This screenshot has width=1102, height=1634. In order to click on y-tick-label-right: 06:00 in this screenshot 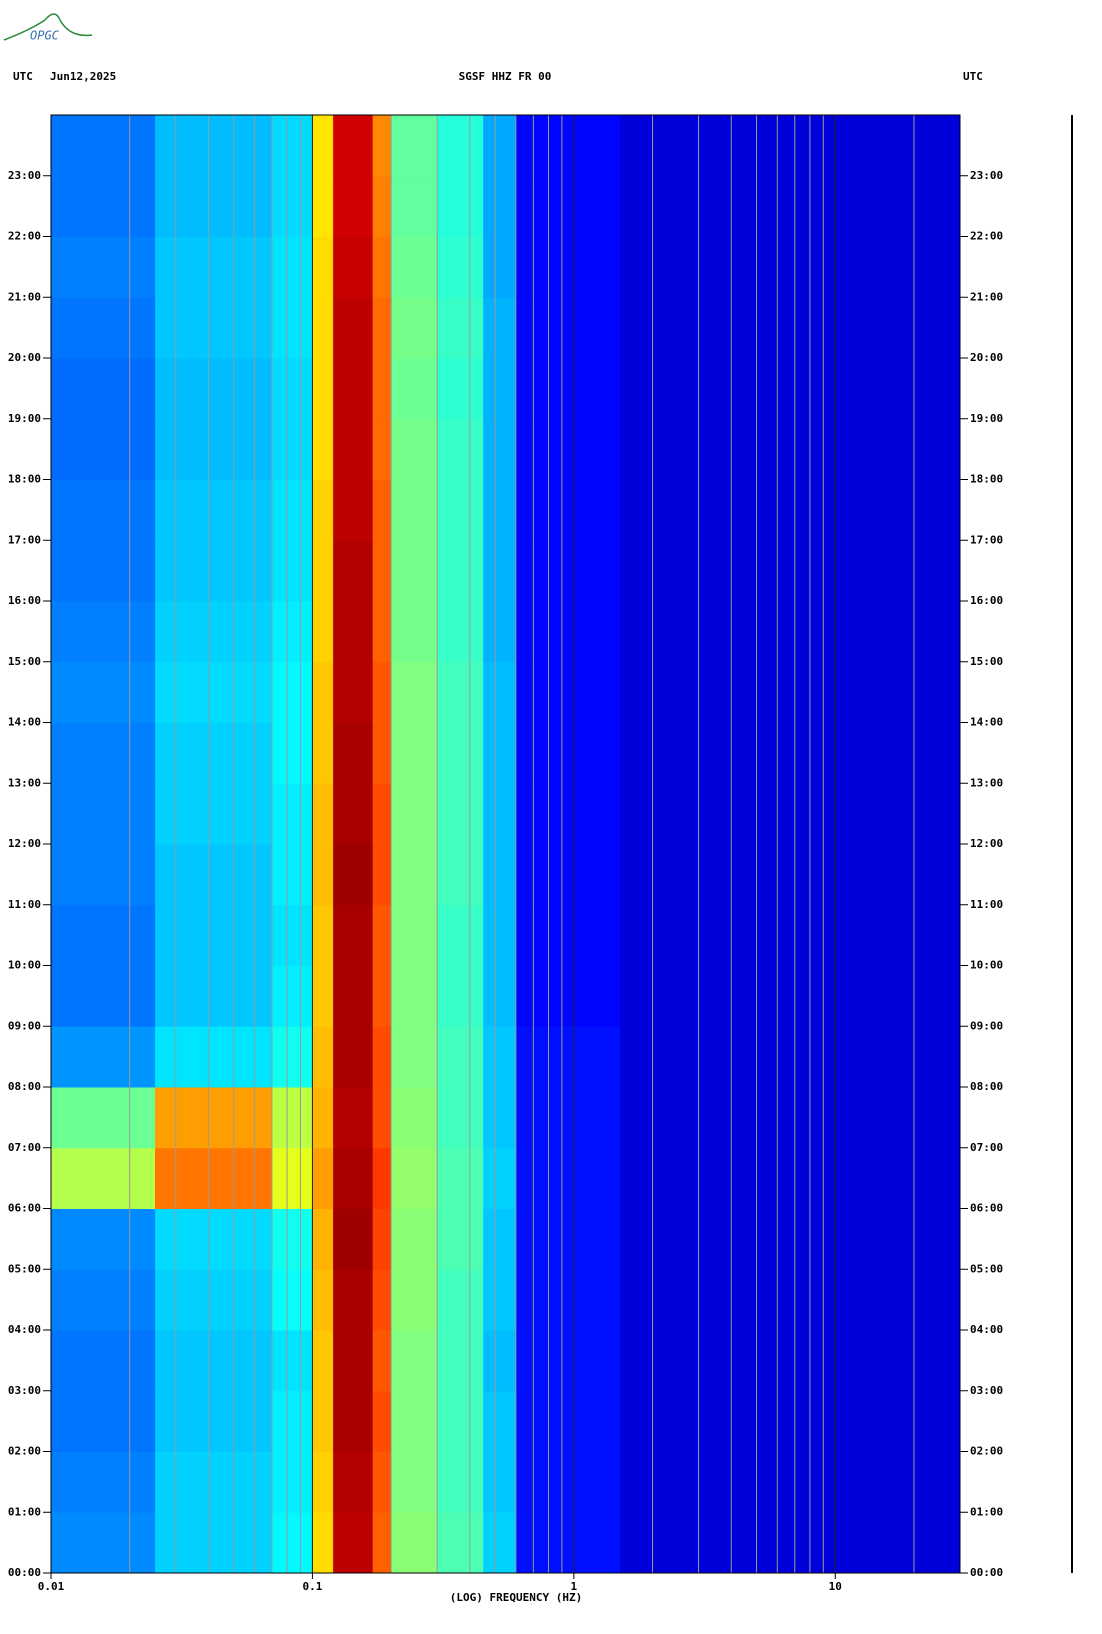, I will do `click(986, 1208)`.